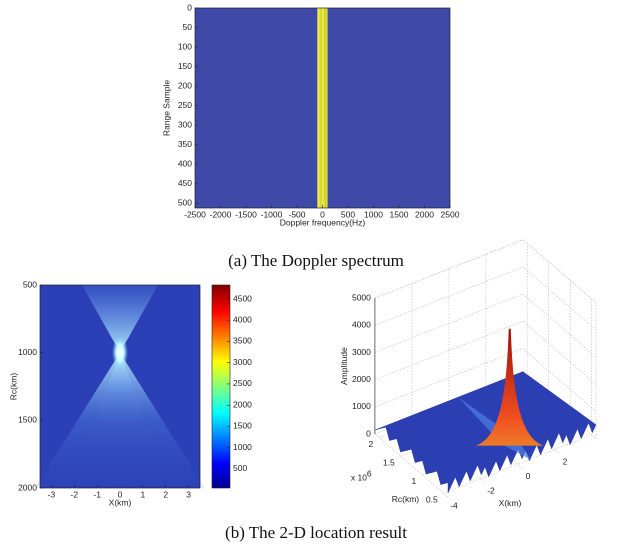 Image resolution: width=631 pixels, height=550 pixels. Describe the element at coordinates (185, 164) in the screenshot. I see `y-tick-label: 400` at that location.